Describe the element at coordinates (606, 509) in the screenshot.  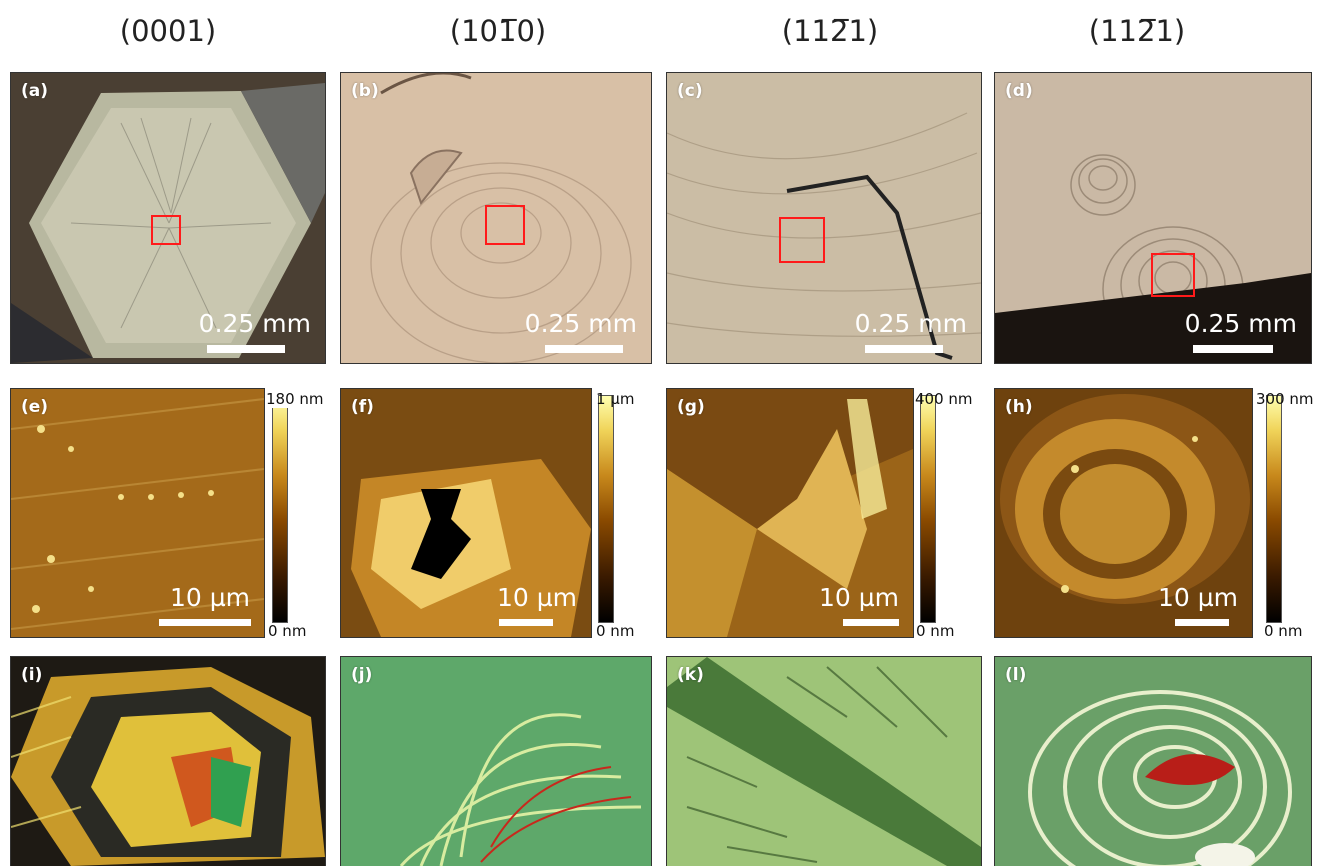
I see `colorbar-f` at that location.